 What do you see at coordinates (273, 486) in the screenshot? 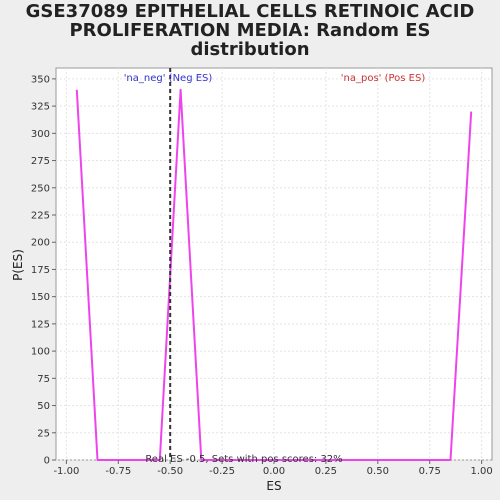
I see `x-axis-label: ES` at bounding box center [273, 486].